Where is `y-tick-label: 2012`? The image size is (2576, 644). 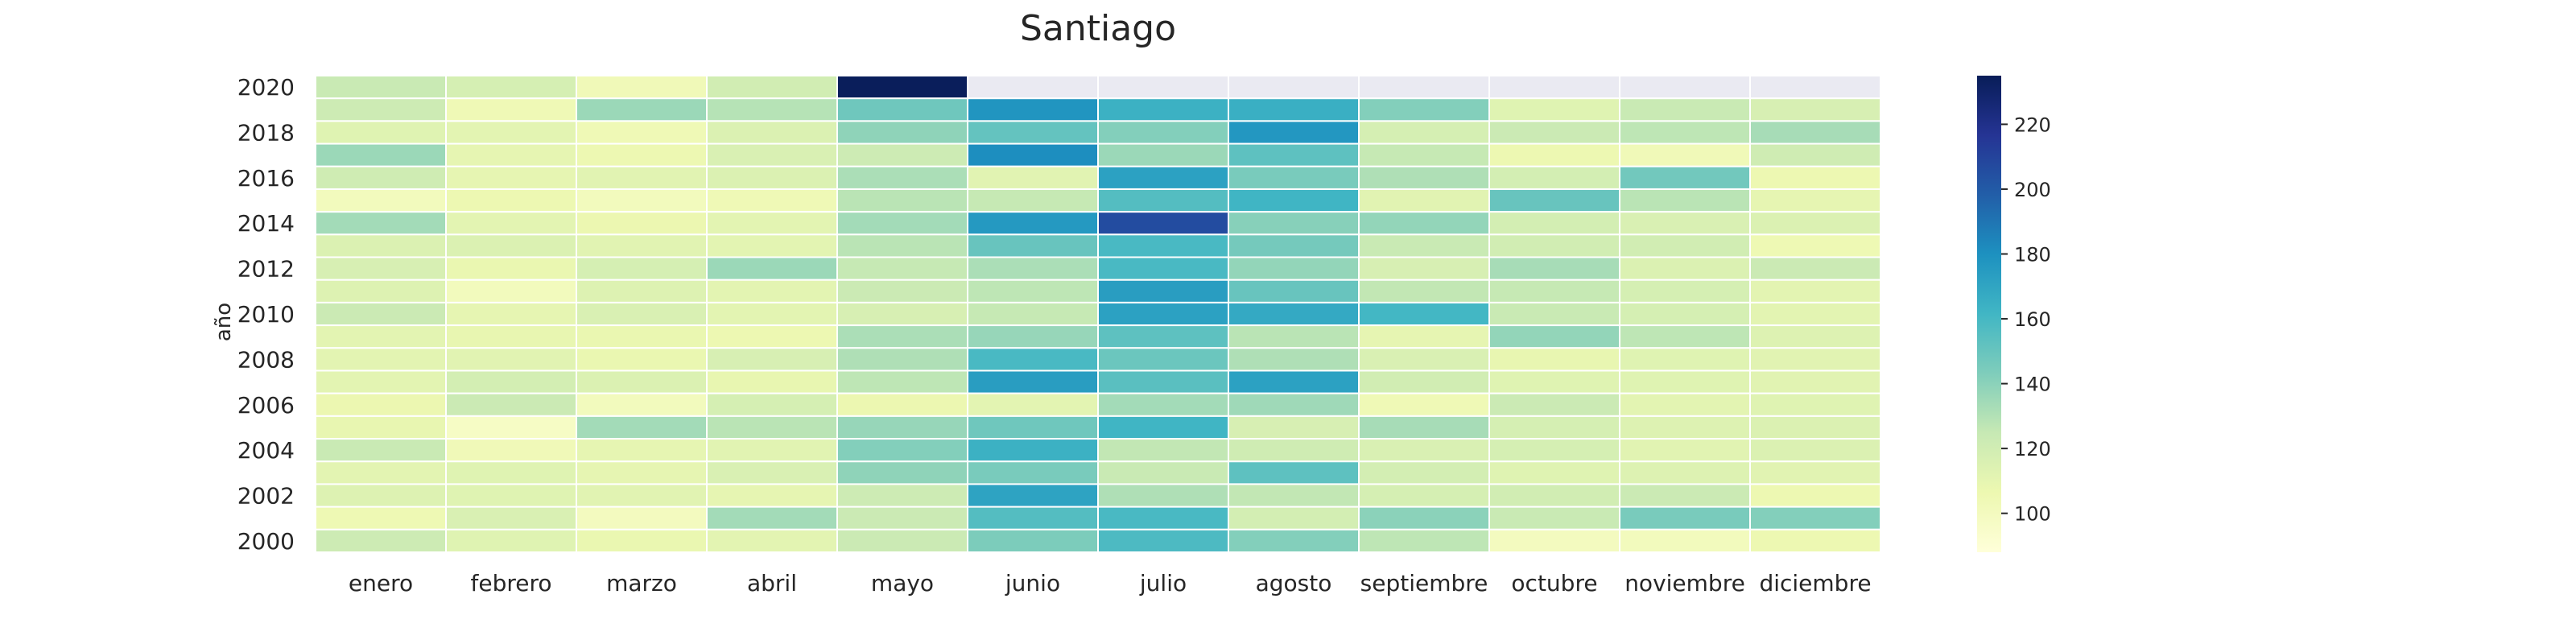
y-tick-label: 2012 is located at coordinates (266, 269).